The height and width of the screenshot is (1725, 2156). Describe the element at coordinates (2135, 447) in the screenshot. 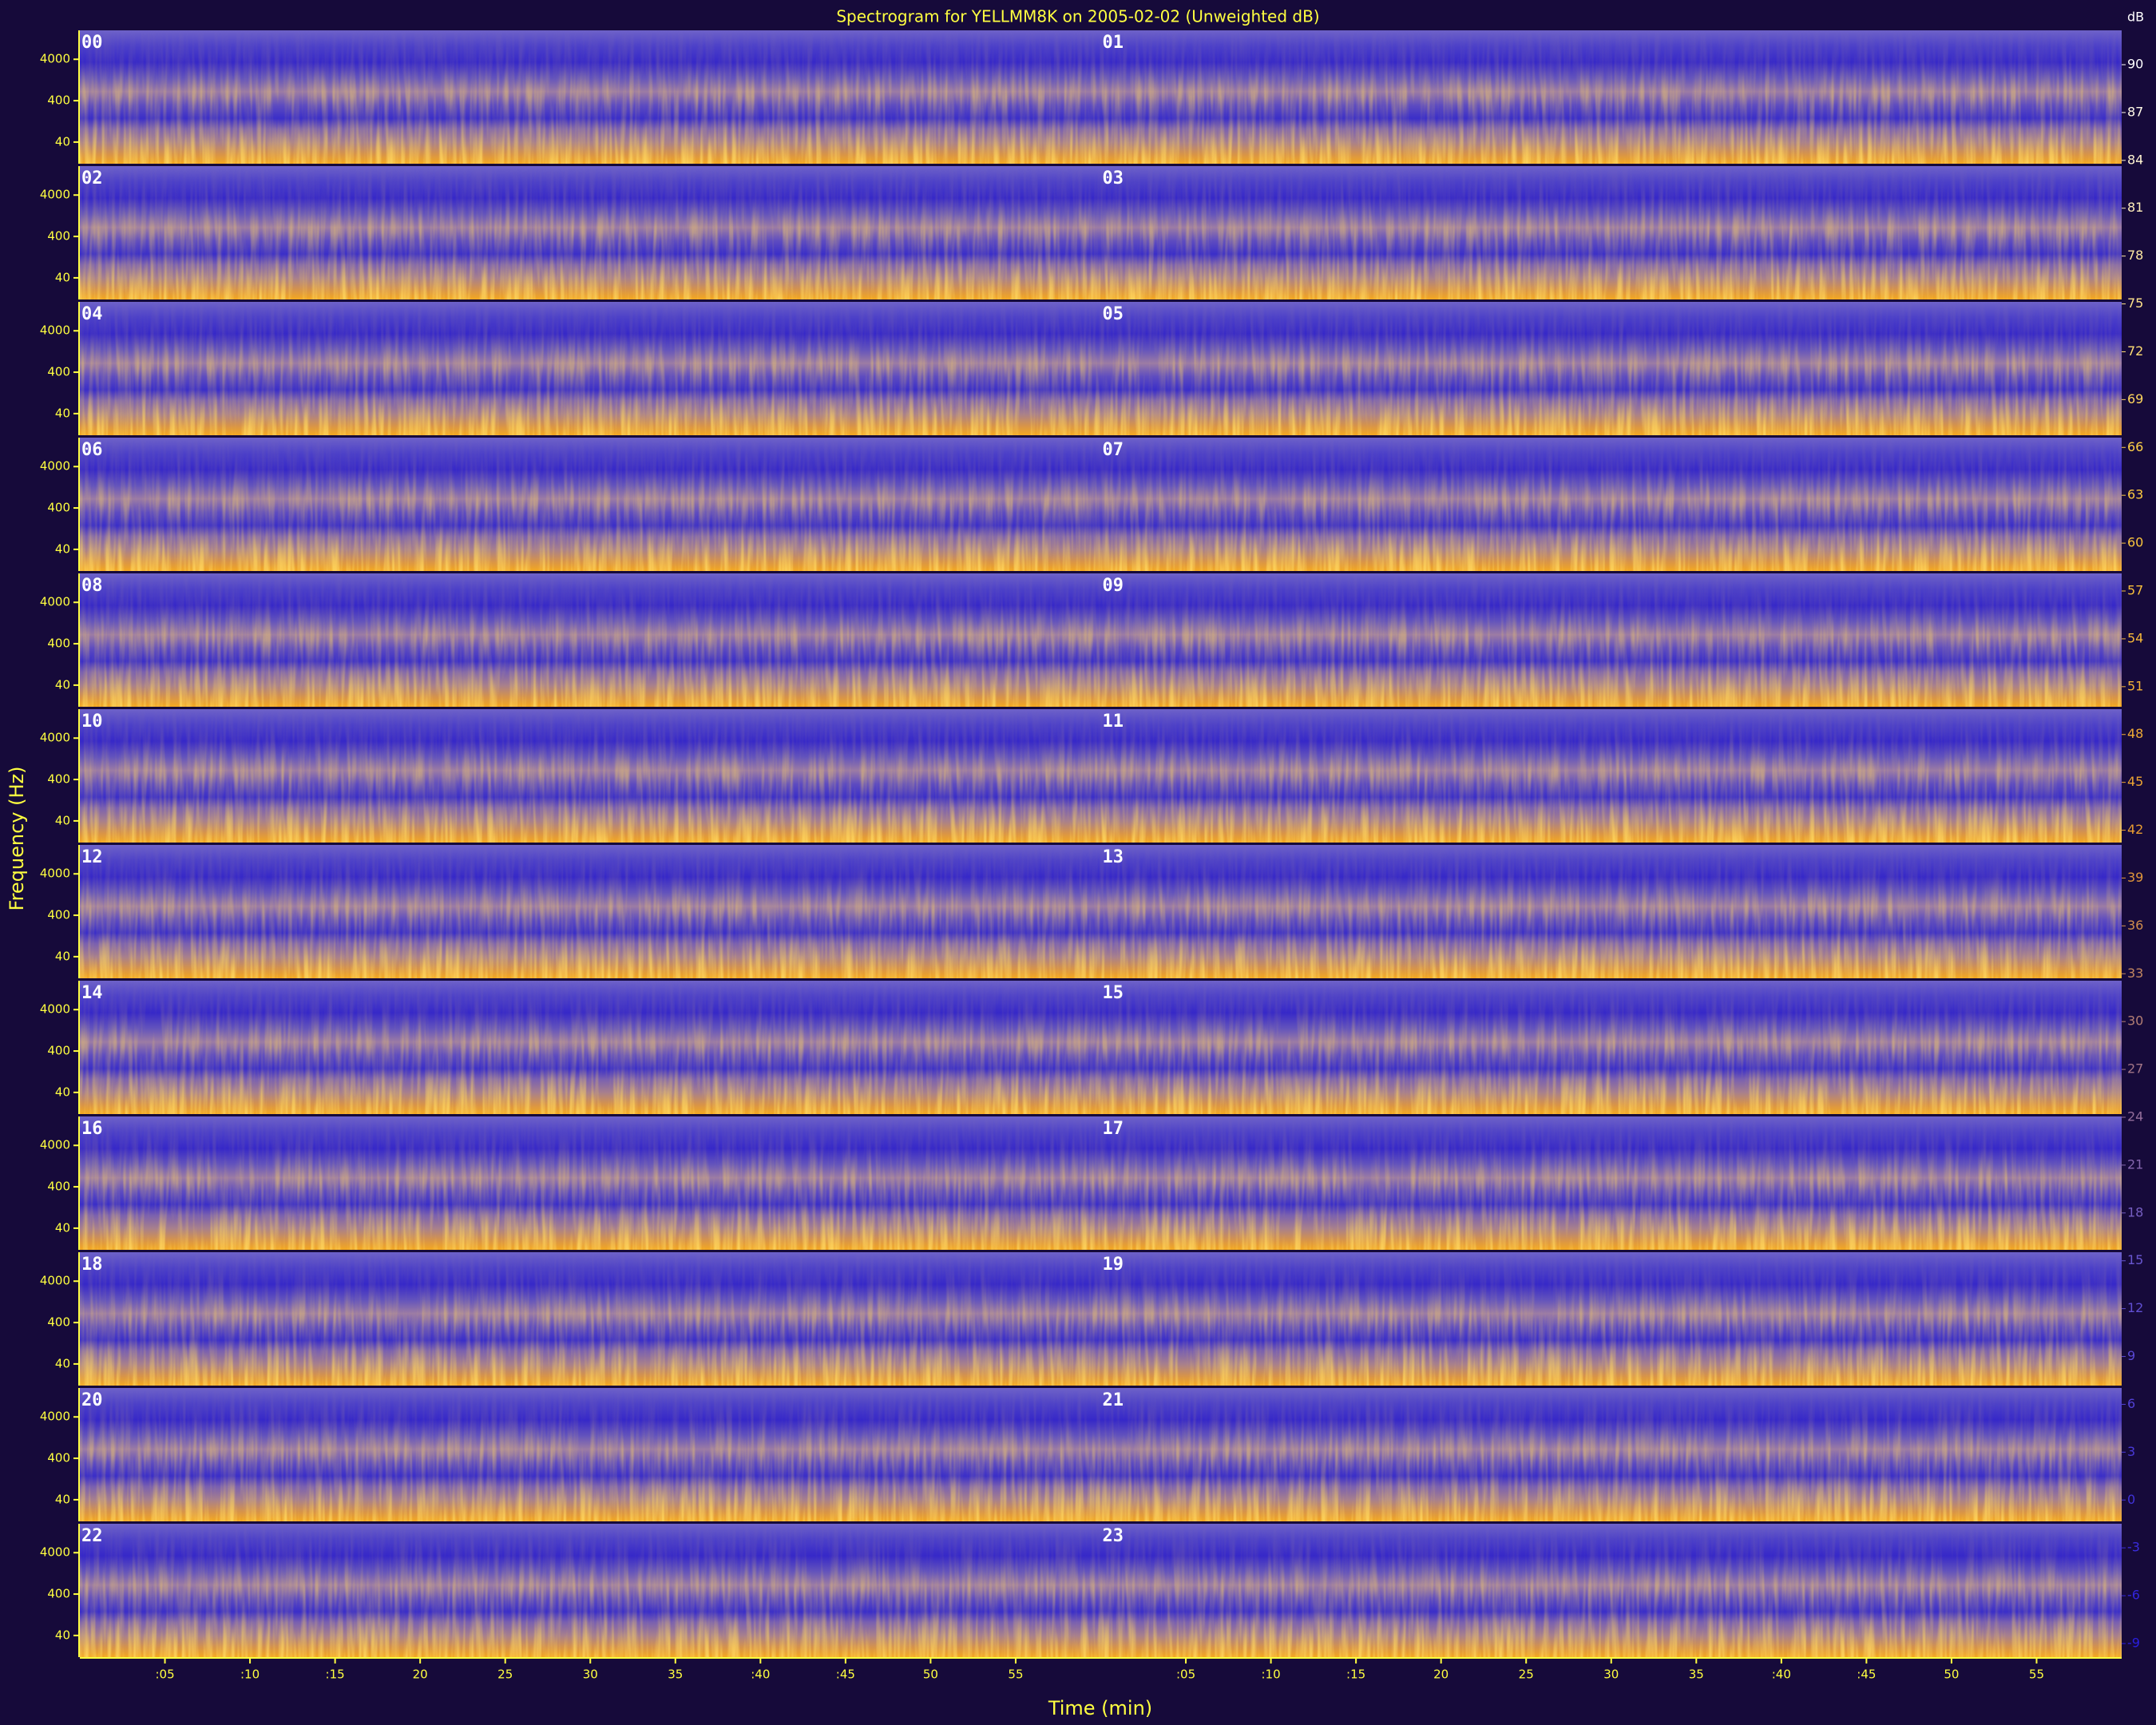

I see `colorbar-tick-label: 66` at that location.